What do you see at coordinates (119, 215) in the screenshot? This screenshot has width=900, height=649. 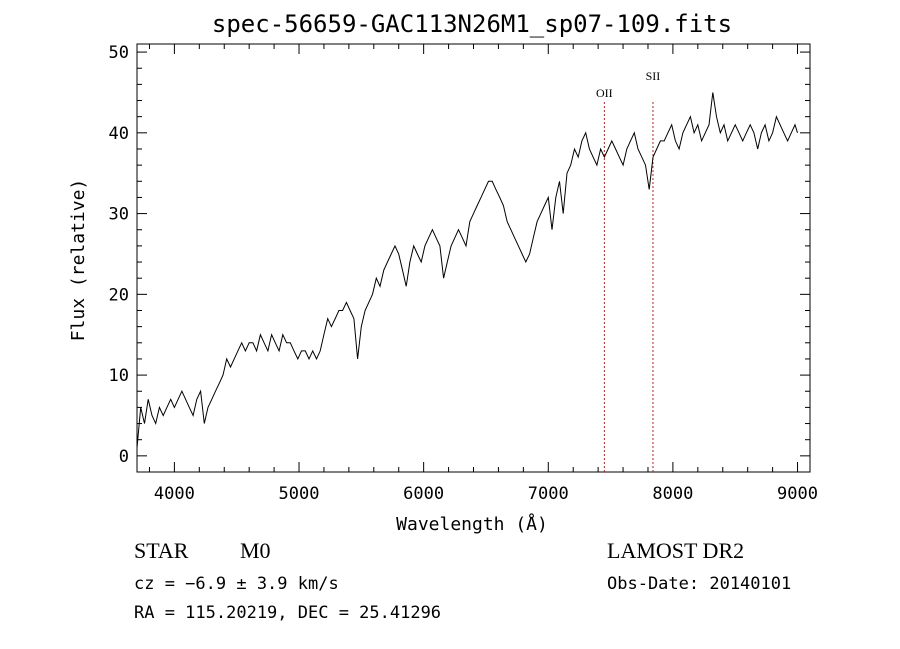 I see `y-tick-label: 30` at bounding box center [119, 215].